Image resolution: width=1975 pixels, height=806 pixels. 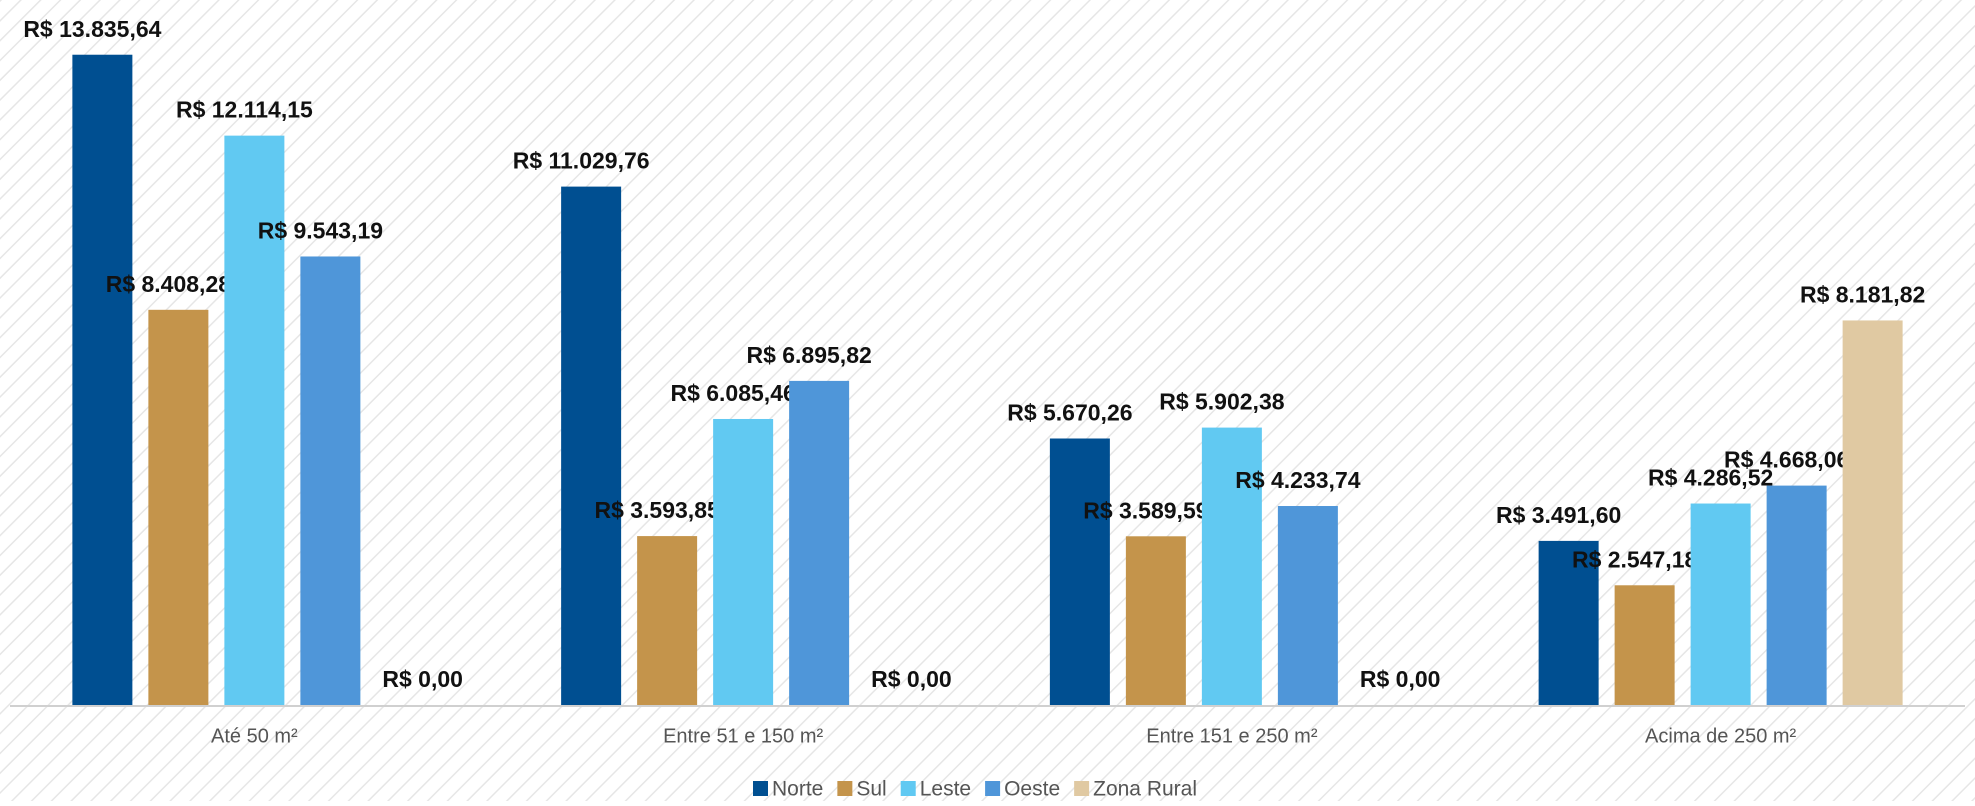 What do you see at coordinates (808, 355) in the screenshot?
I see `data-label: R$ 6.895,82` at bounding box center [808, 355].